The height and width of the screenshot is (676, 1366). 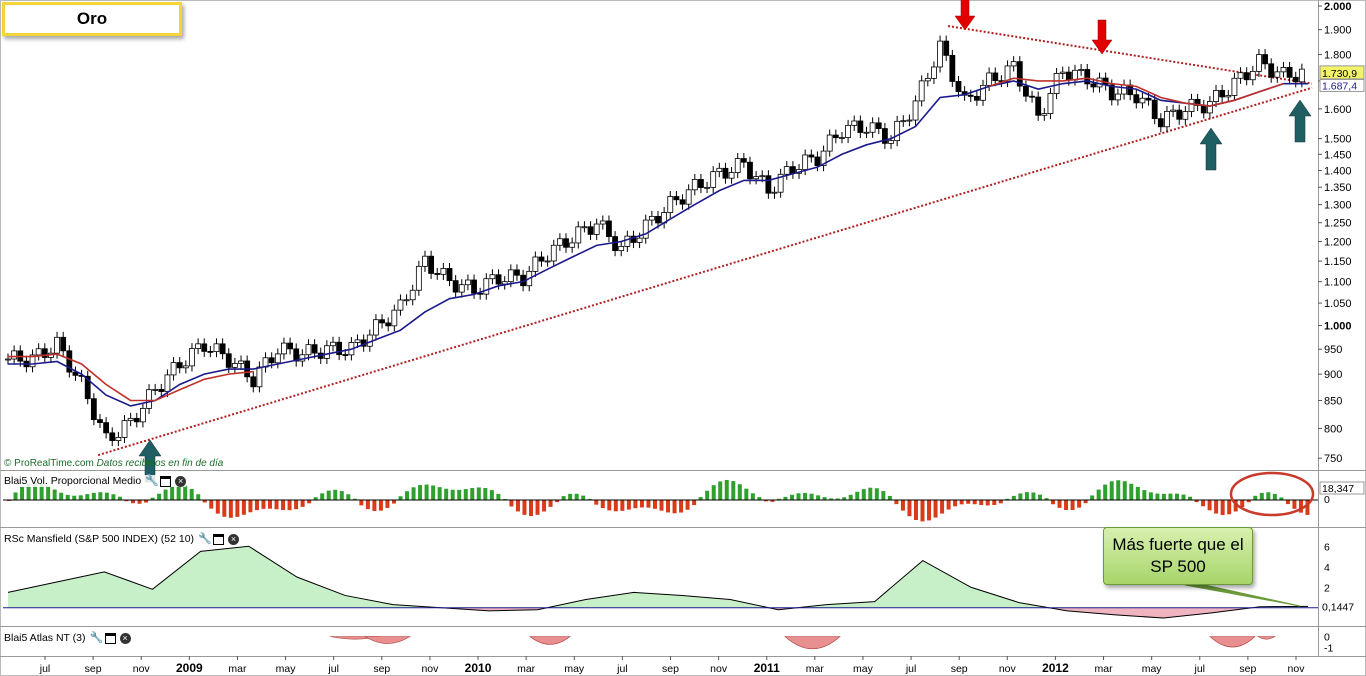 I want to click on x-axis-label: sep, so click(x=1247, y=669).